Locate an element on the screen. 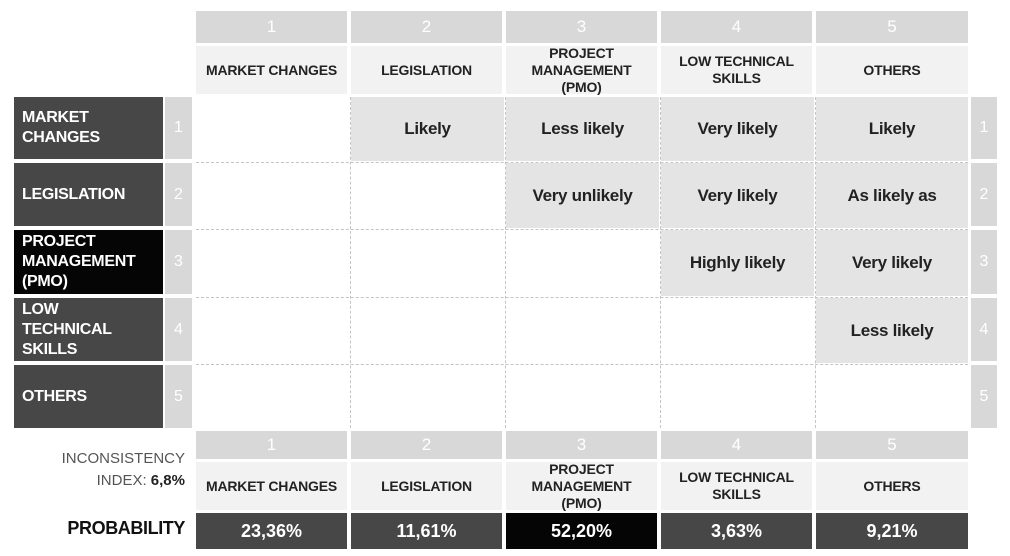 Image resolution: width=1010 pixels, height=556 pixels. probability-value-1: 23,36% is located at coordinates (271, 531).